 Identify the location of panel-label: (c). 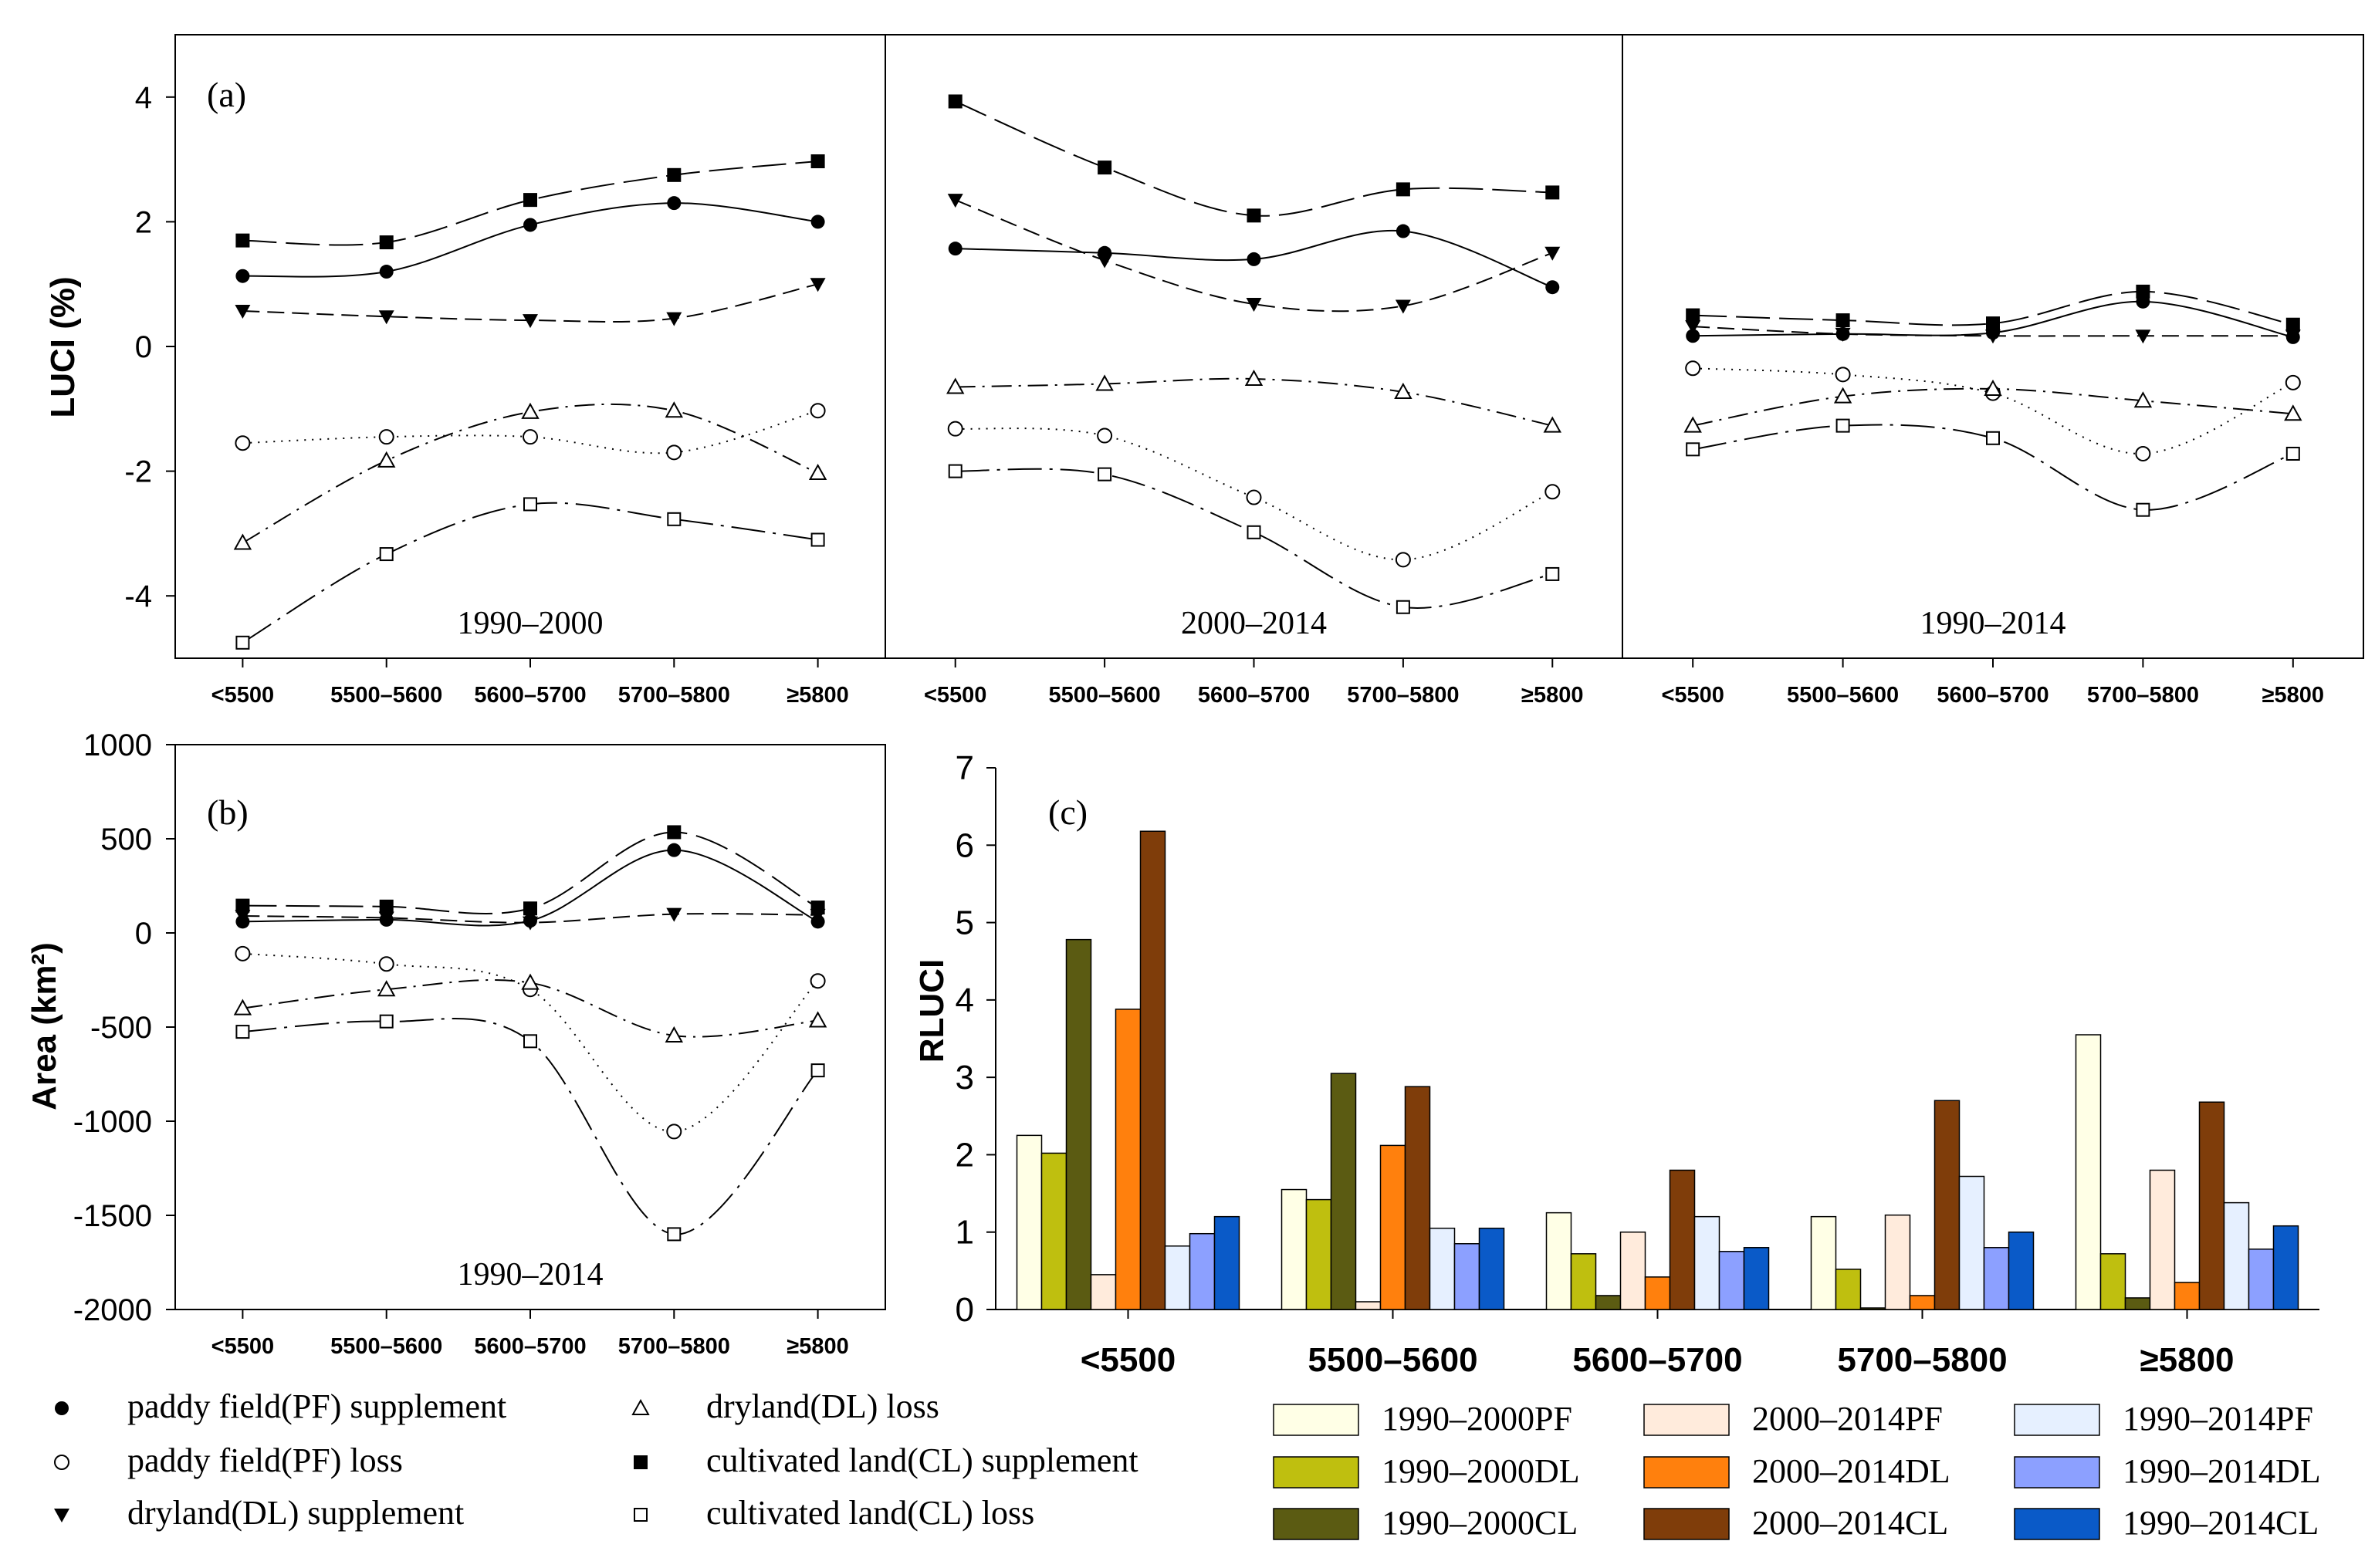
(1068, 812).